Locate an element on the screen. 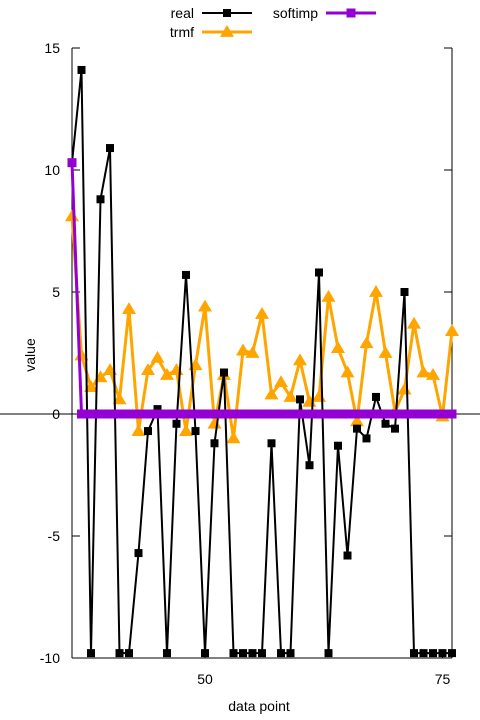  y-tick-label: 10 is located at coordinates (52, 170).